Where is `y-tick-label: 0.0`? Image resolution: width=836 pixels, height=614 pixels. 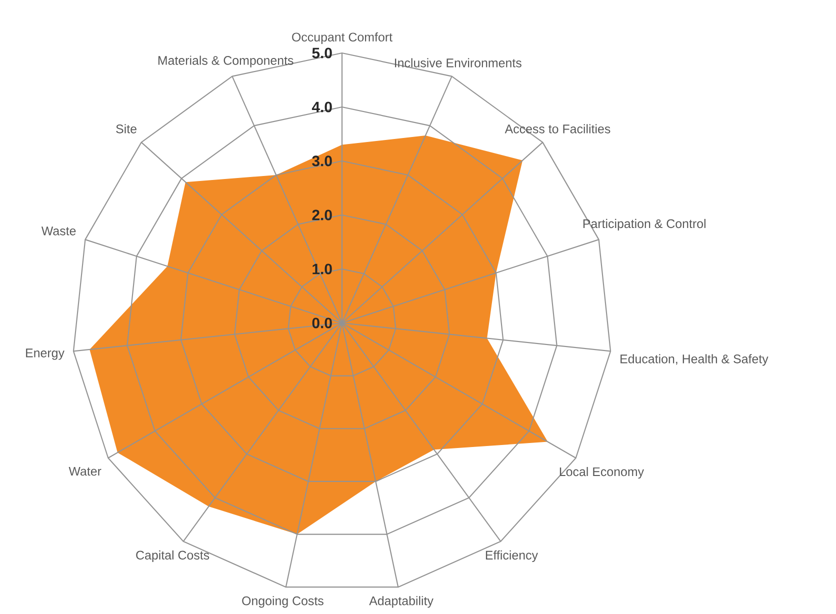 y-tick-label: 0.0 is located at coordinates (322, 323).